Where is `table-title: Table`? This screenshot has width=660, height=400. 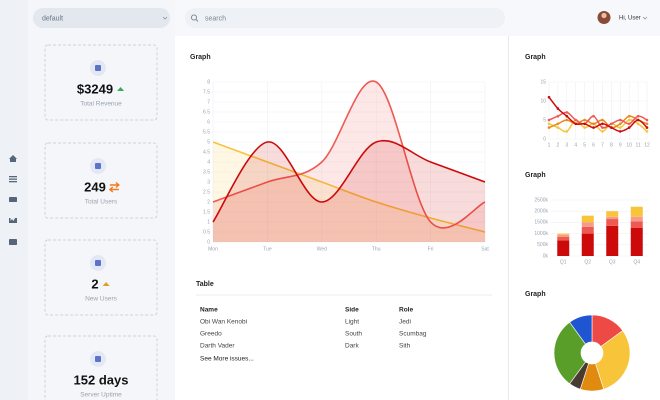 table-title: Table is located at coordinates (205, 284).